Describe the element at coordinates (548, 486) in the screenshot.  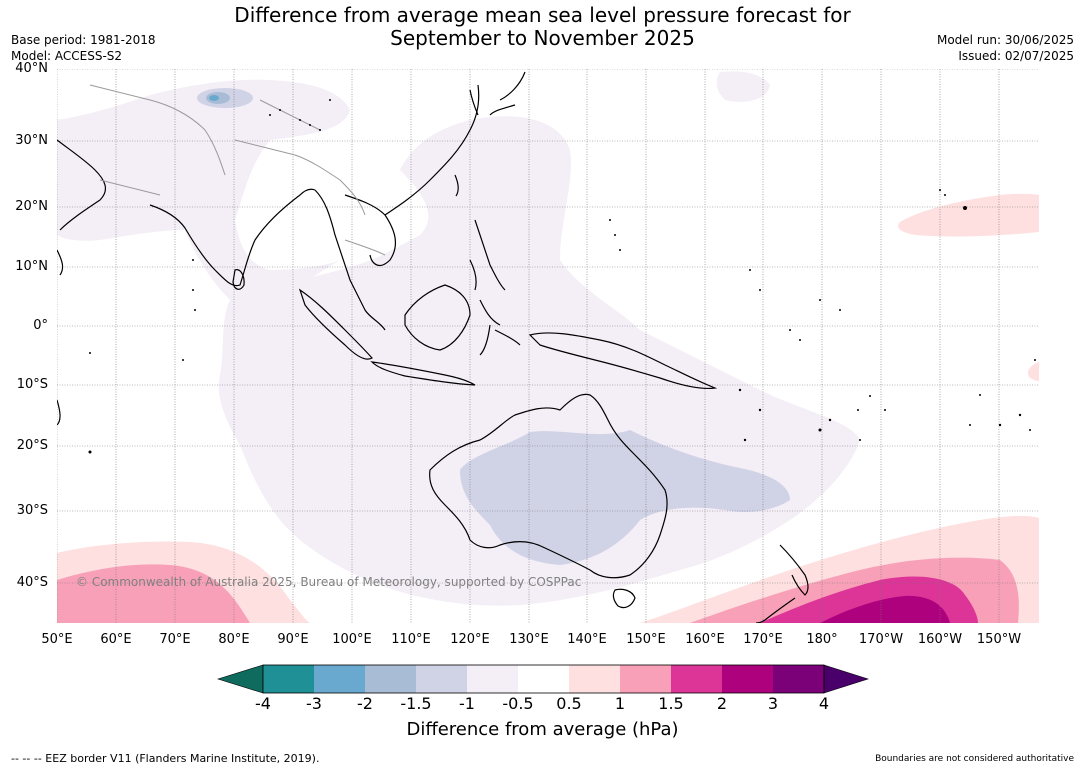
I see `coastline-australia` at that location.